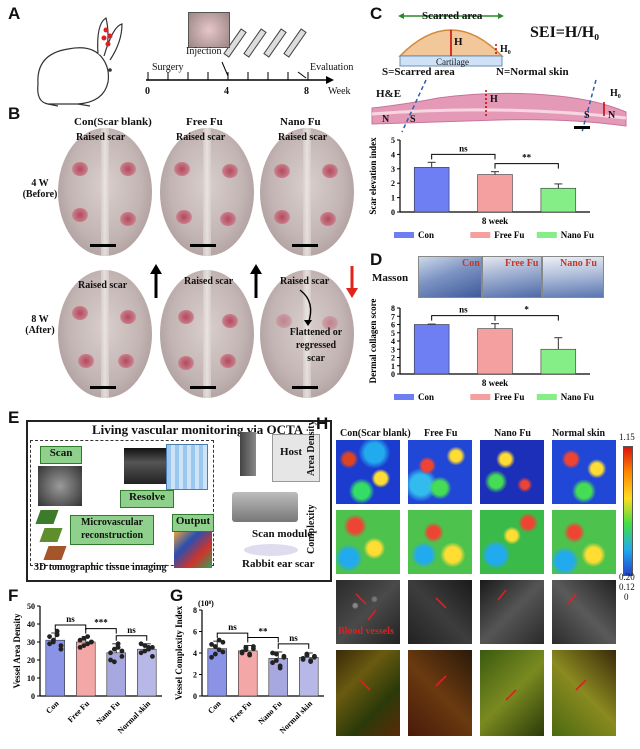 The width and height of the screenshot is (640, 749). I want to click on heatmap-complexity-normal, so click(584, 542).